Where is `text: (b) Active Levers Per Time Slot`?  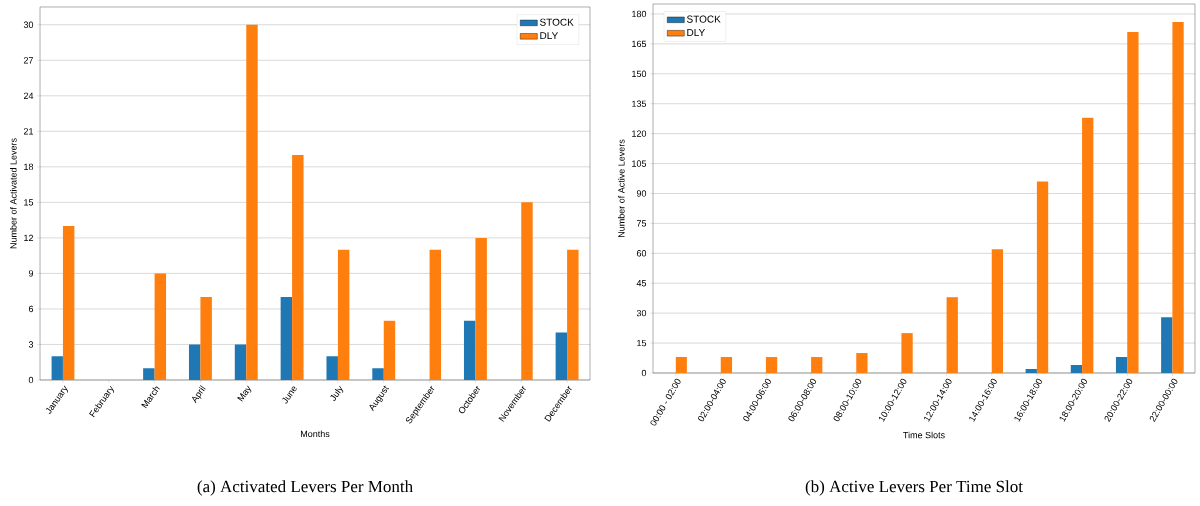 text: (b) Active Levers Per Time Slot is located at coordinates (914, 488).